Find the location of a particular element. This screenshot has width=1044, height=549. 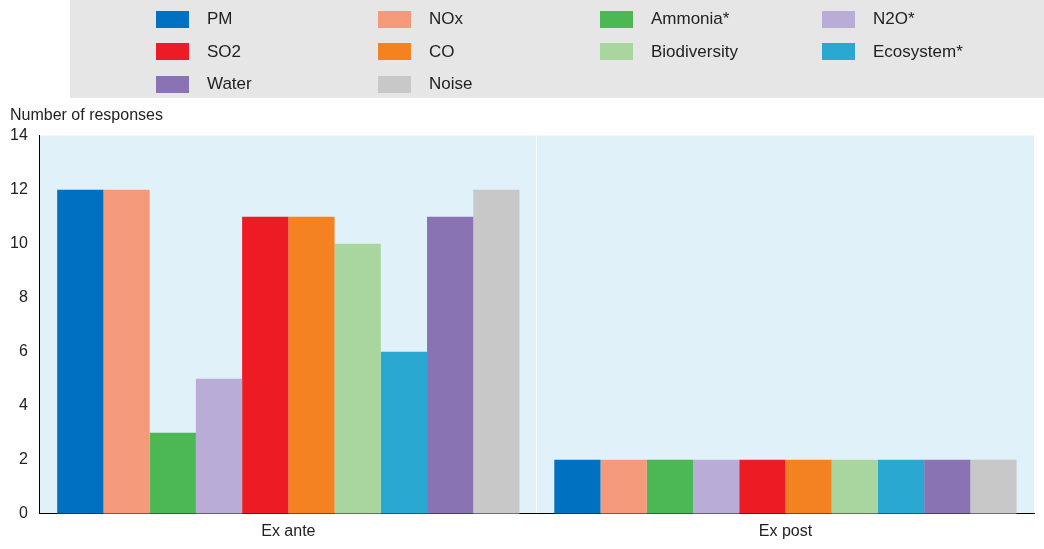

legend-label: Water is located at coordinates (229, 84).